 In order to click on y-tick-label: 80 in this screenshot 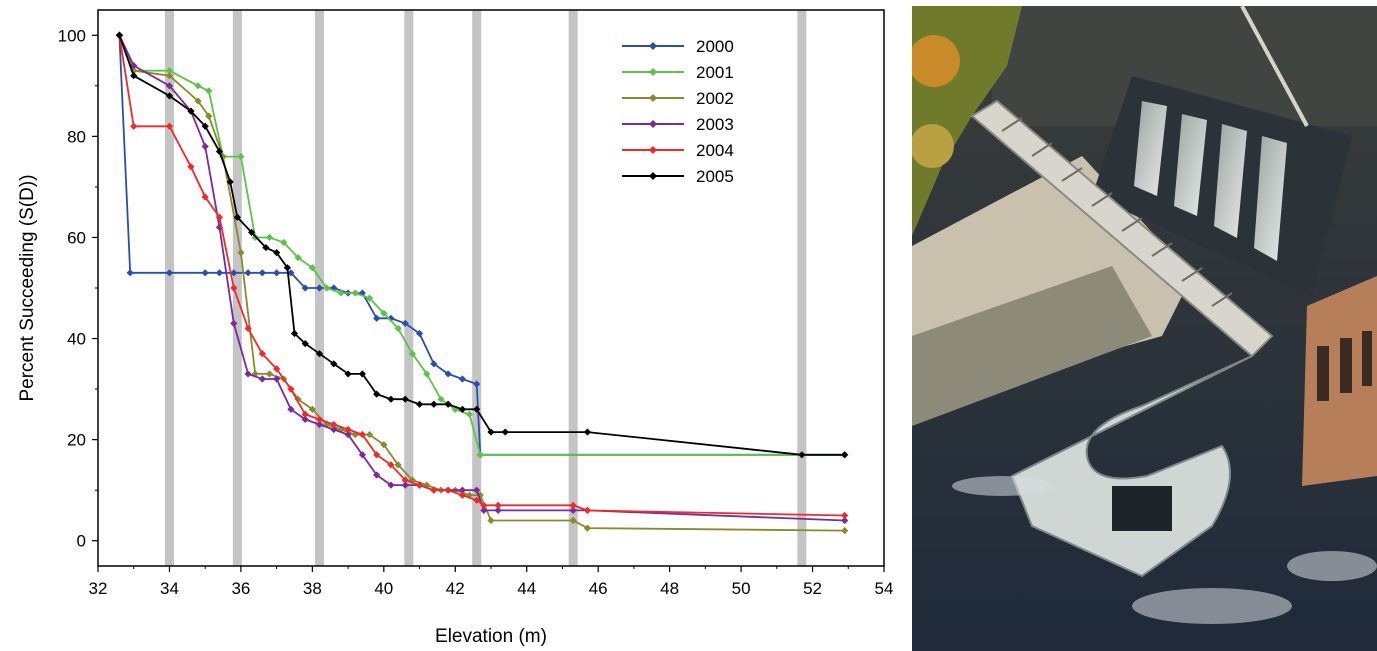, I will do `click(76, 136)`.